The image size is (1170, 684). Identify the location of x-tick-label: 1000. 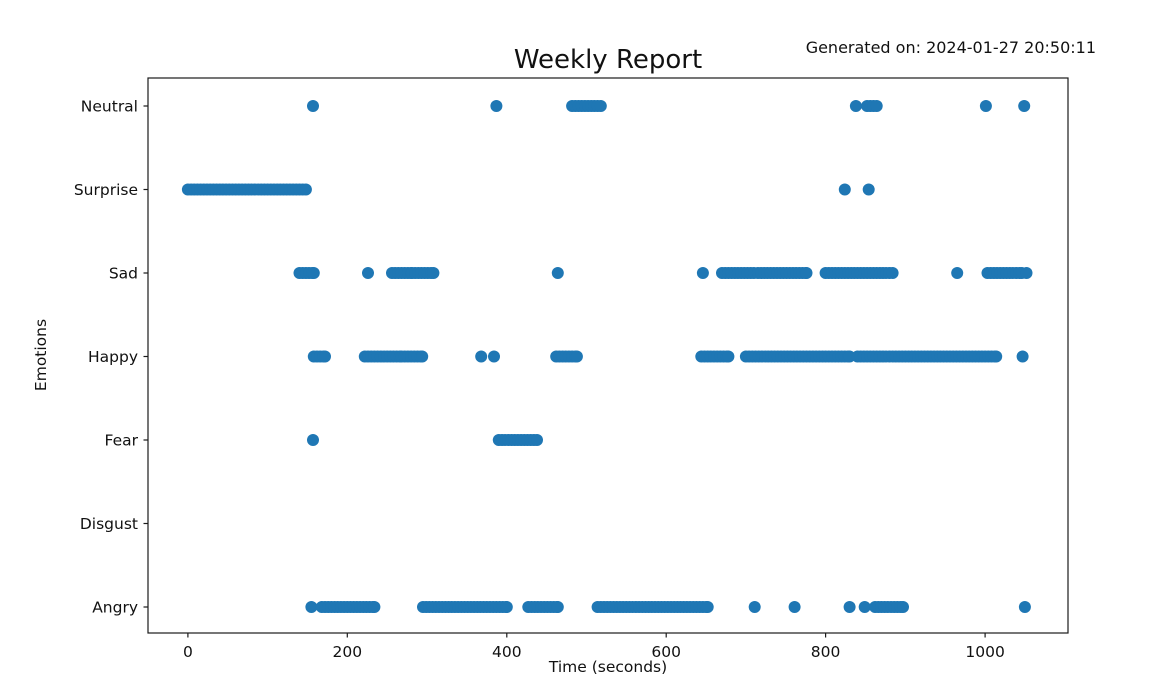
(984, 652).